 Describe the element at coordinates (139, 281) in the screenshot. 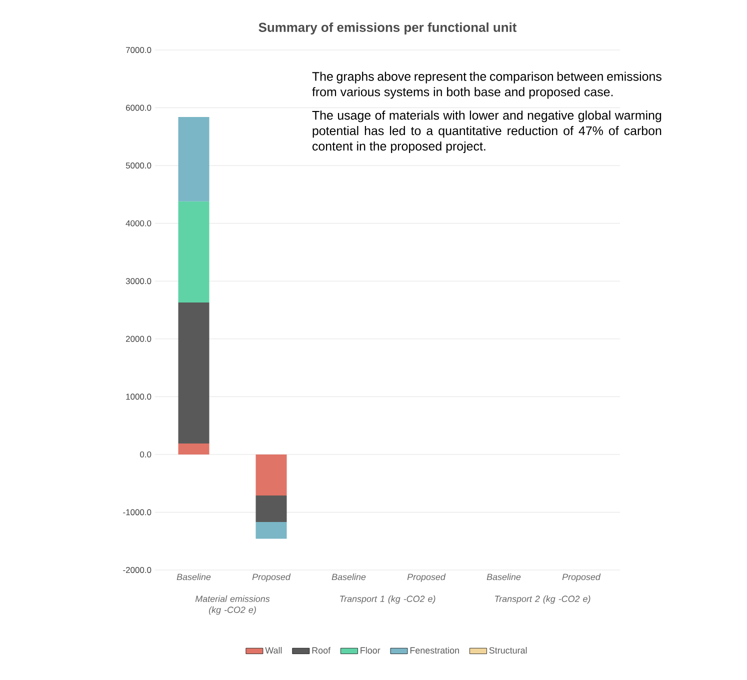

I see `y-tick-label: 3000.0` at that location.